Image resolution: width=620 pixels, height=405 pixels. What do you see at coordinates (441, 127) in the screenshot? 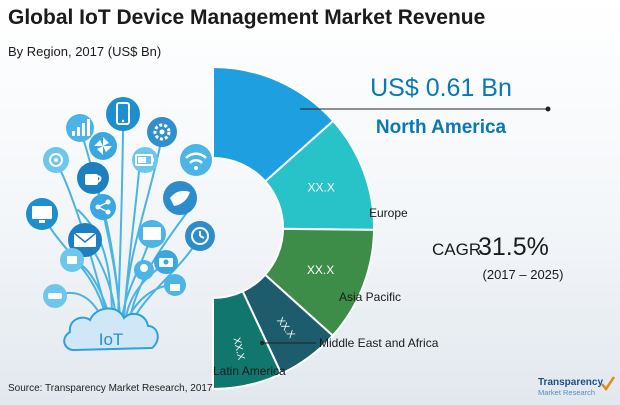
I see `highlight-region: North America` at bounding box center [441, 127].